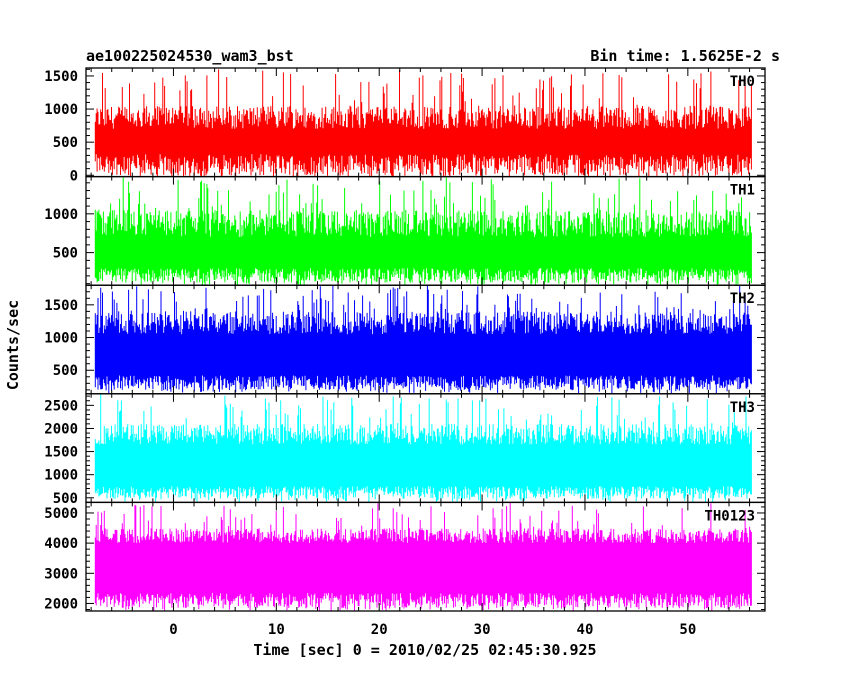 This screenshot has width=850, height=680. I want to click on series-label-th0123: TH0123, so click(729, 516).